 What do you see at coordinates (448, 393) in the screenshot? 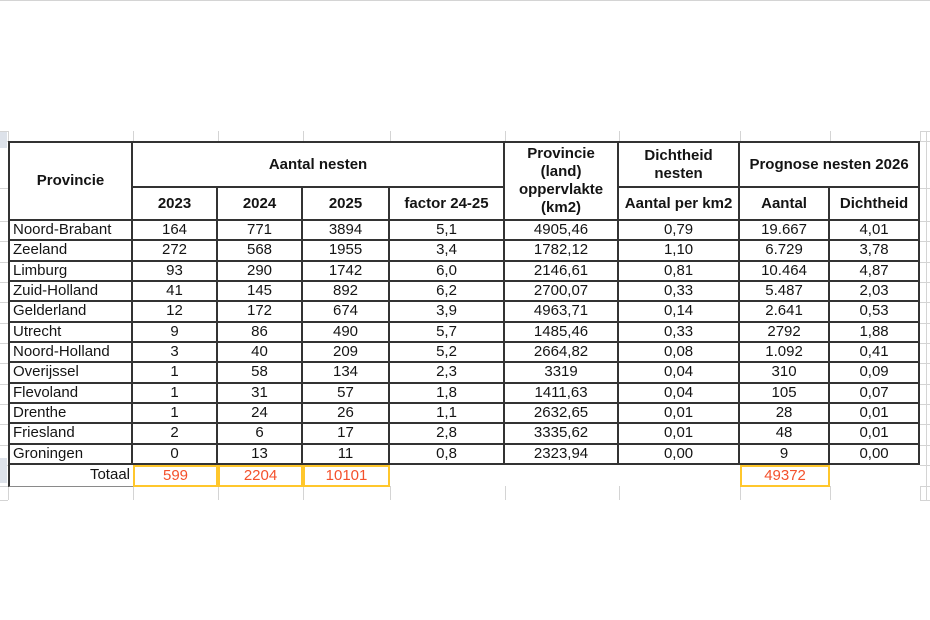
I see `value-cell: 1,8` at bounding box center [448, 393].